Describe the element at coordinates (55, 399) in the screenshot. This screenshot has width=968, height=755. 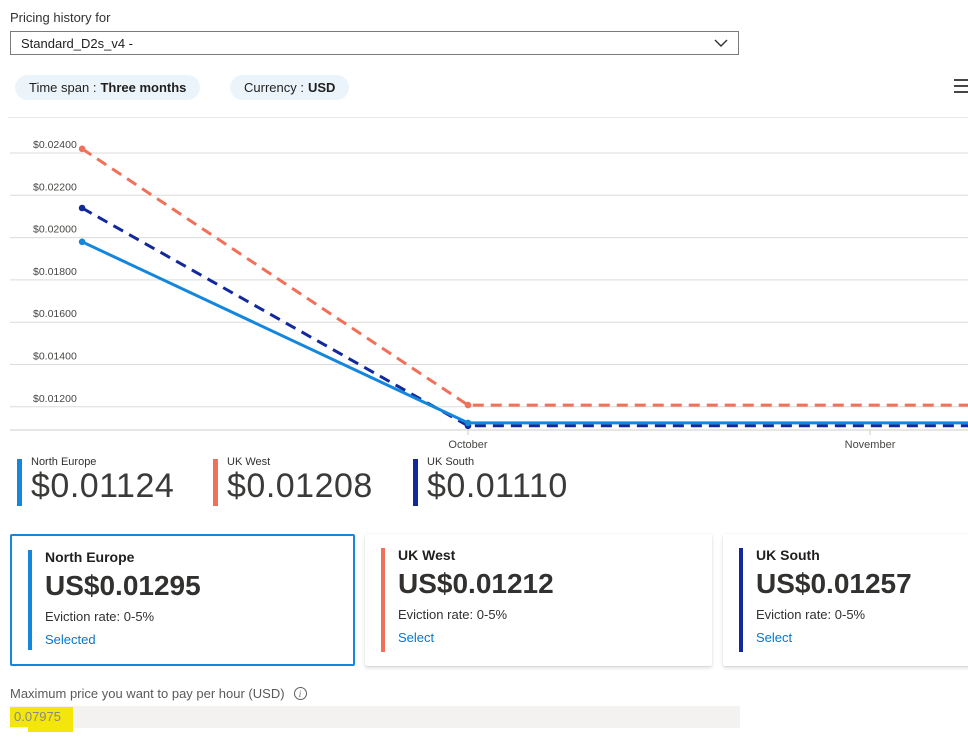
I see `y-axis-tick-label: $0.01200` at that location.